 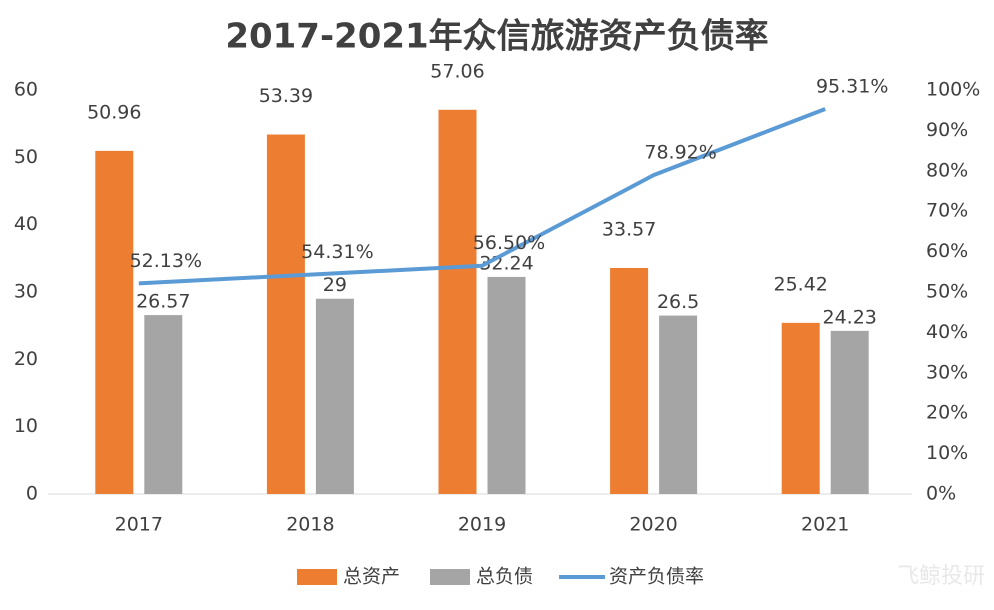 I want to click on y2-tick-label: 0%, so click(x=941, y=494).